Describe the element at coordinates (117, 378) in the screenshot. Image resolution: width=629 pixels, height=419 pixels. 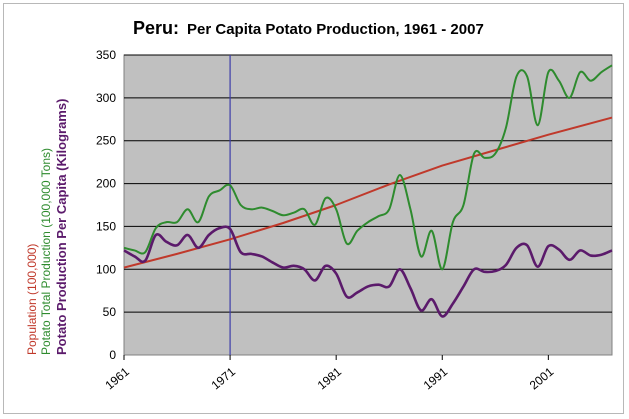
I see `x-tick-label: 1961` at that location.